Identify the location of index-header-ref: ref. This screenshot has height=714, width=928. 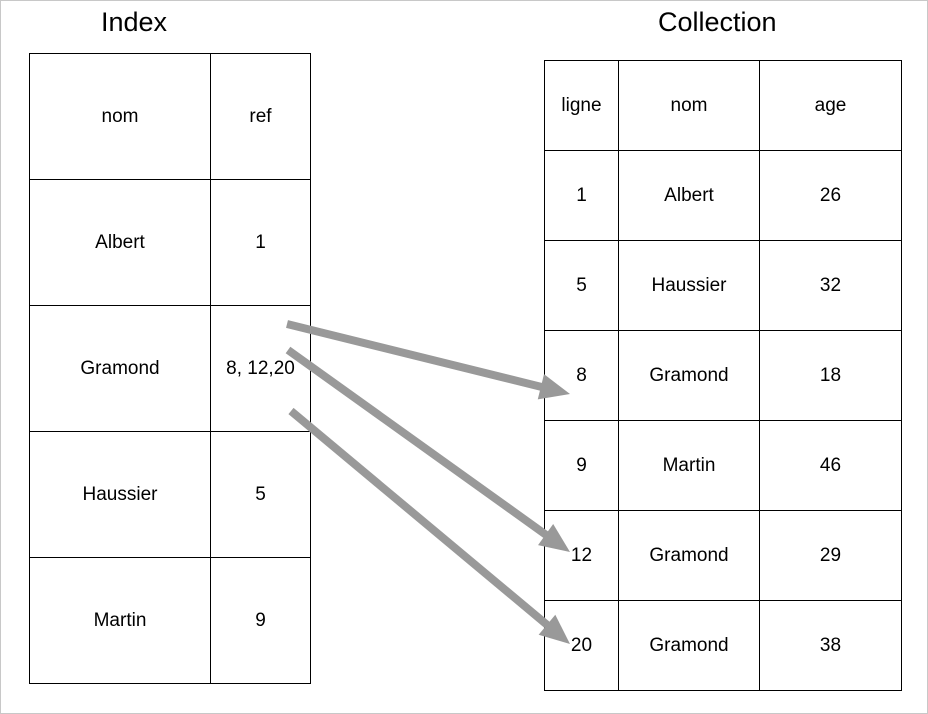
(260, 116).